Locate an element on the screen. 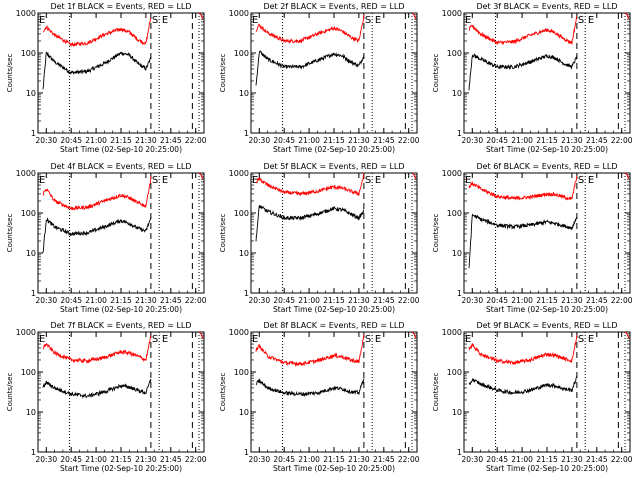 This screenshot has height=480, width=640. panel-title: Det 6f BLACK = Events, RED = LLD is located at coordinates (546, 166).